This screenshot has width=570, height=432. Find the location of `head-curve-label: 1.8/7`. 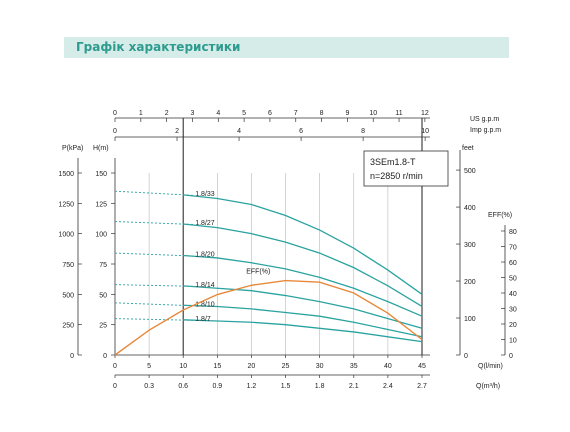

head-curve-label: 1.8/7 is located at coordinates (203, 319).